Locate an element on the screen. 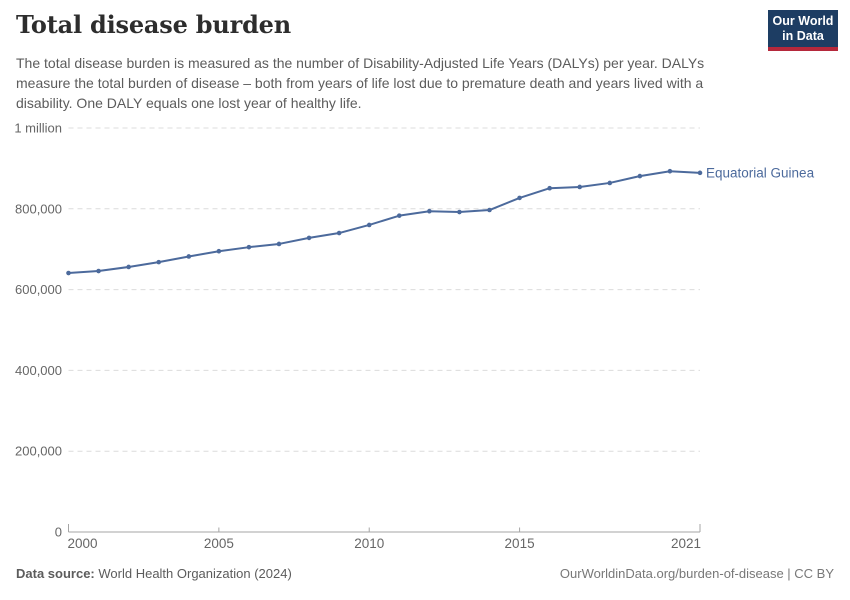  y-axis-tick-label: 600,000 is located at coordinates (38, 289).